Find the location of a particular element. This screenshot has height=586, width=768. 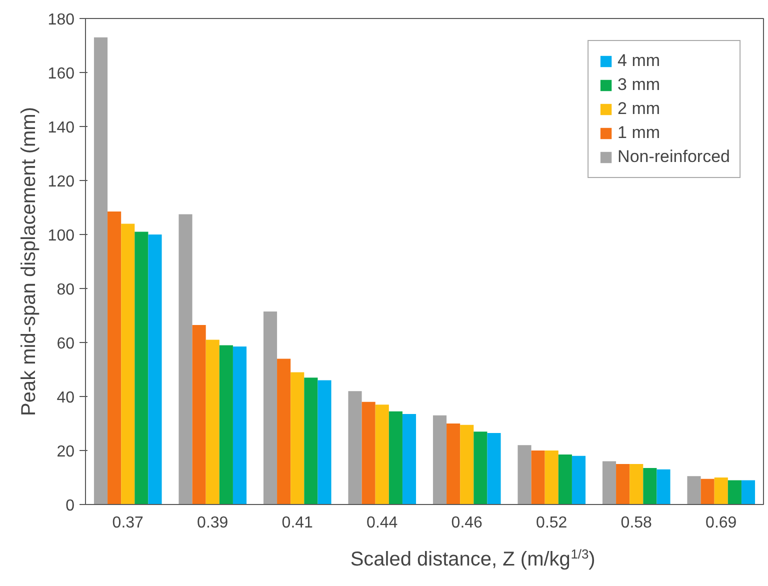

legend-label: 3 mm is located at coordinates (639, 85).